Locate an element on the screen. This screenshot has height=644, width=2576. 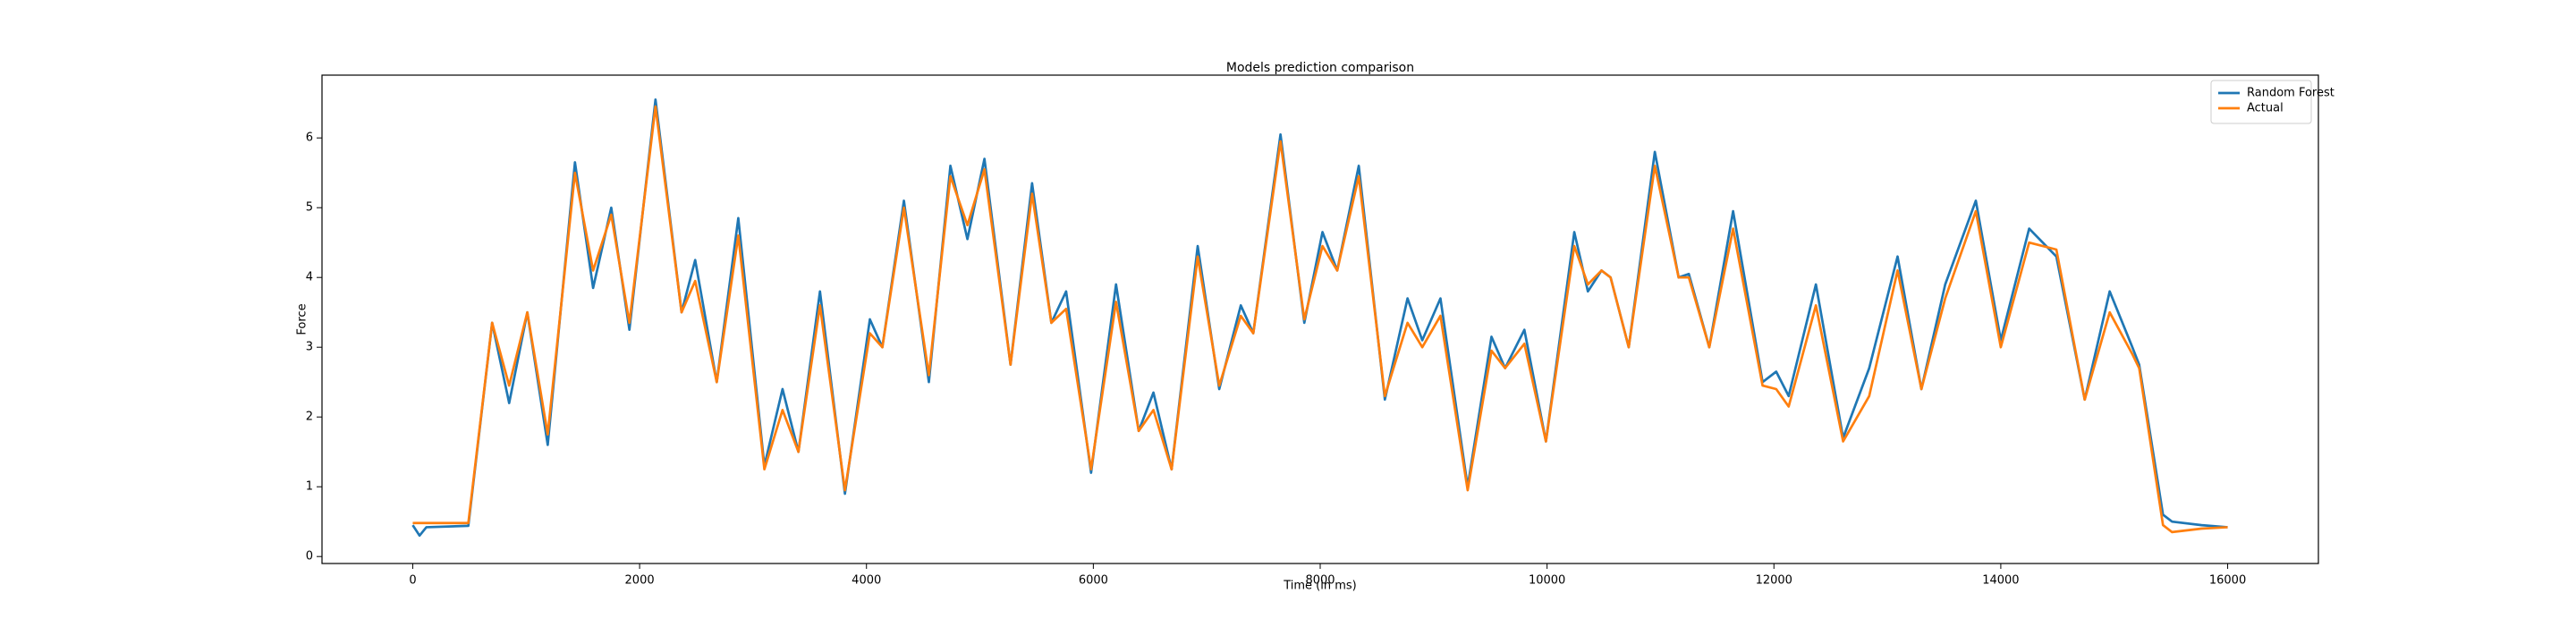
x-tick-label: 6000 is located at coordinates (1093, 581).